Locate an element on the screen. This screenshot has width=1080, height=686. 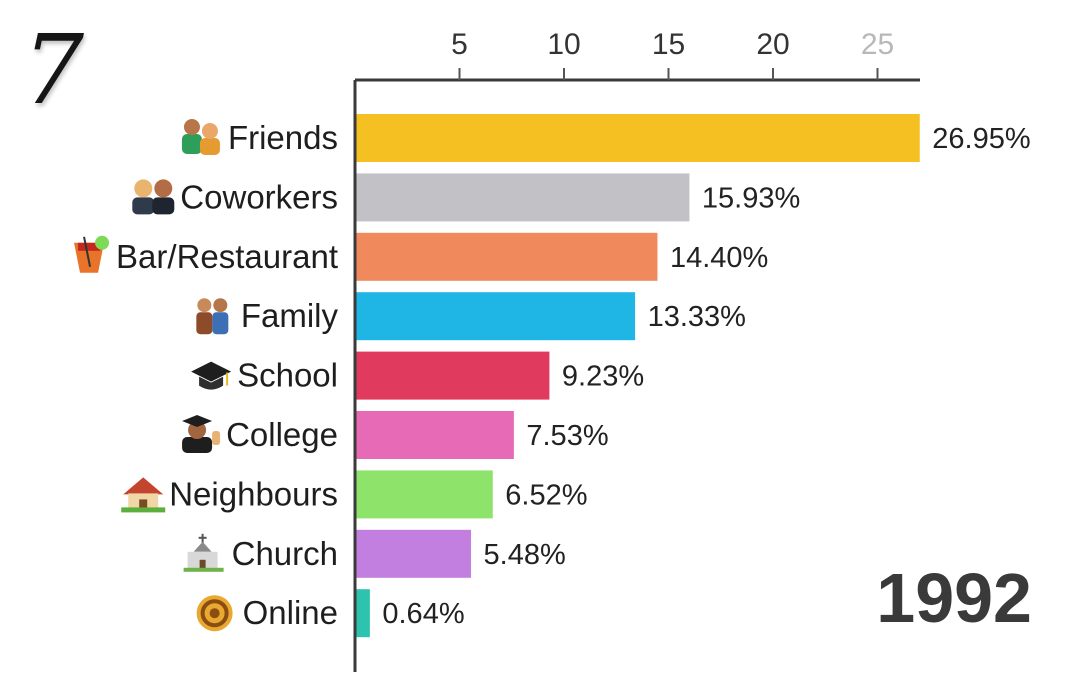
value-label: 7.53% is located at coordinates (567, 436).